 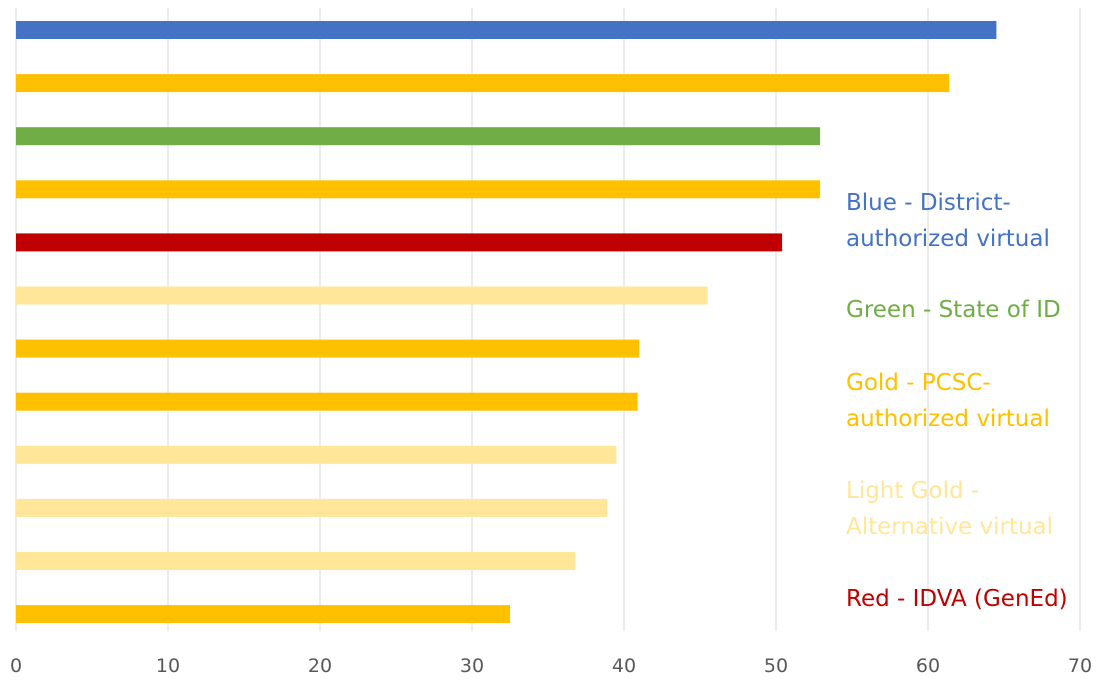 I want to click on legend-text-4-line-2: Alternative virtual, so click(x=949, y=527).